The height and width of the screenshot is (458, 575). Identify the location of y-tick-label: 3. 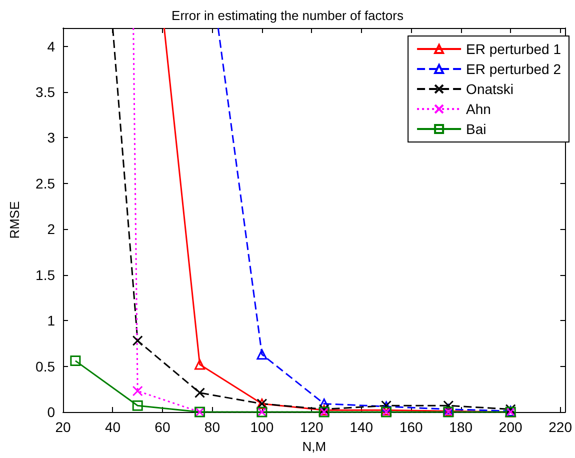
(51, 138).